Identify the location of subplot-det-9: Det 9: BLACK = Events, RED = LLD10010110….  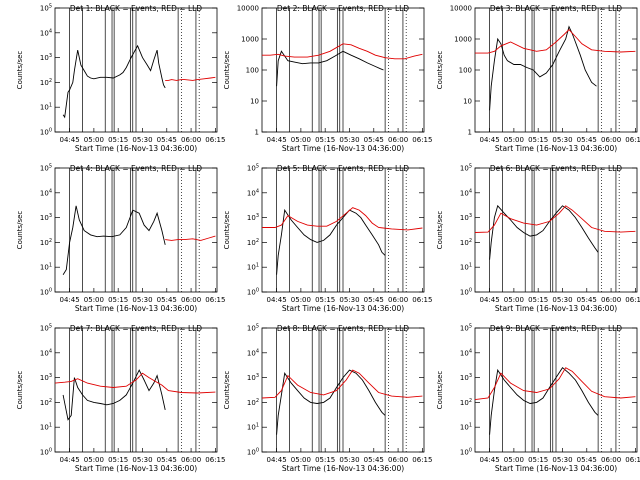
(538, 399).